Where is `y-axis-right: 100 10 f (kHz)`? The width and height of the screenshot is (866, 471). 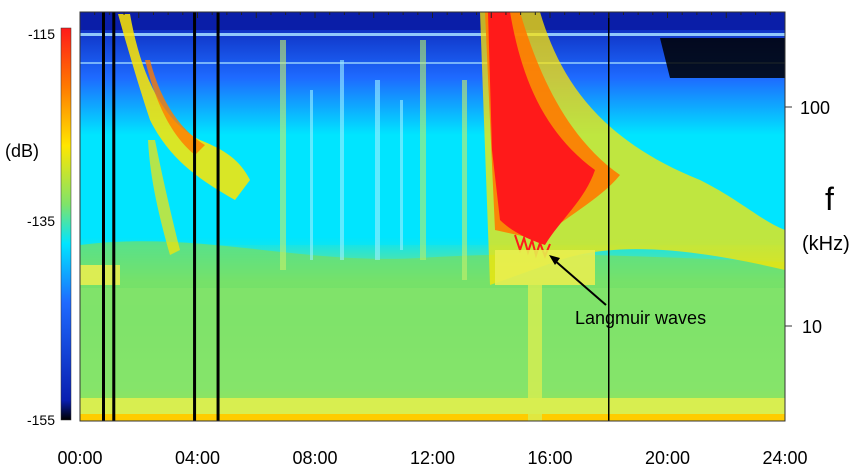
y-axis-right: 100 10 f (kHz) is located at coordinates (817, 217).